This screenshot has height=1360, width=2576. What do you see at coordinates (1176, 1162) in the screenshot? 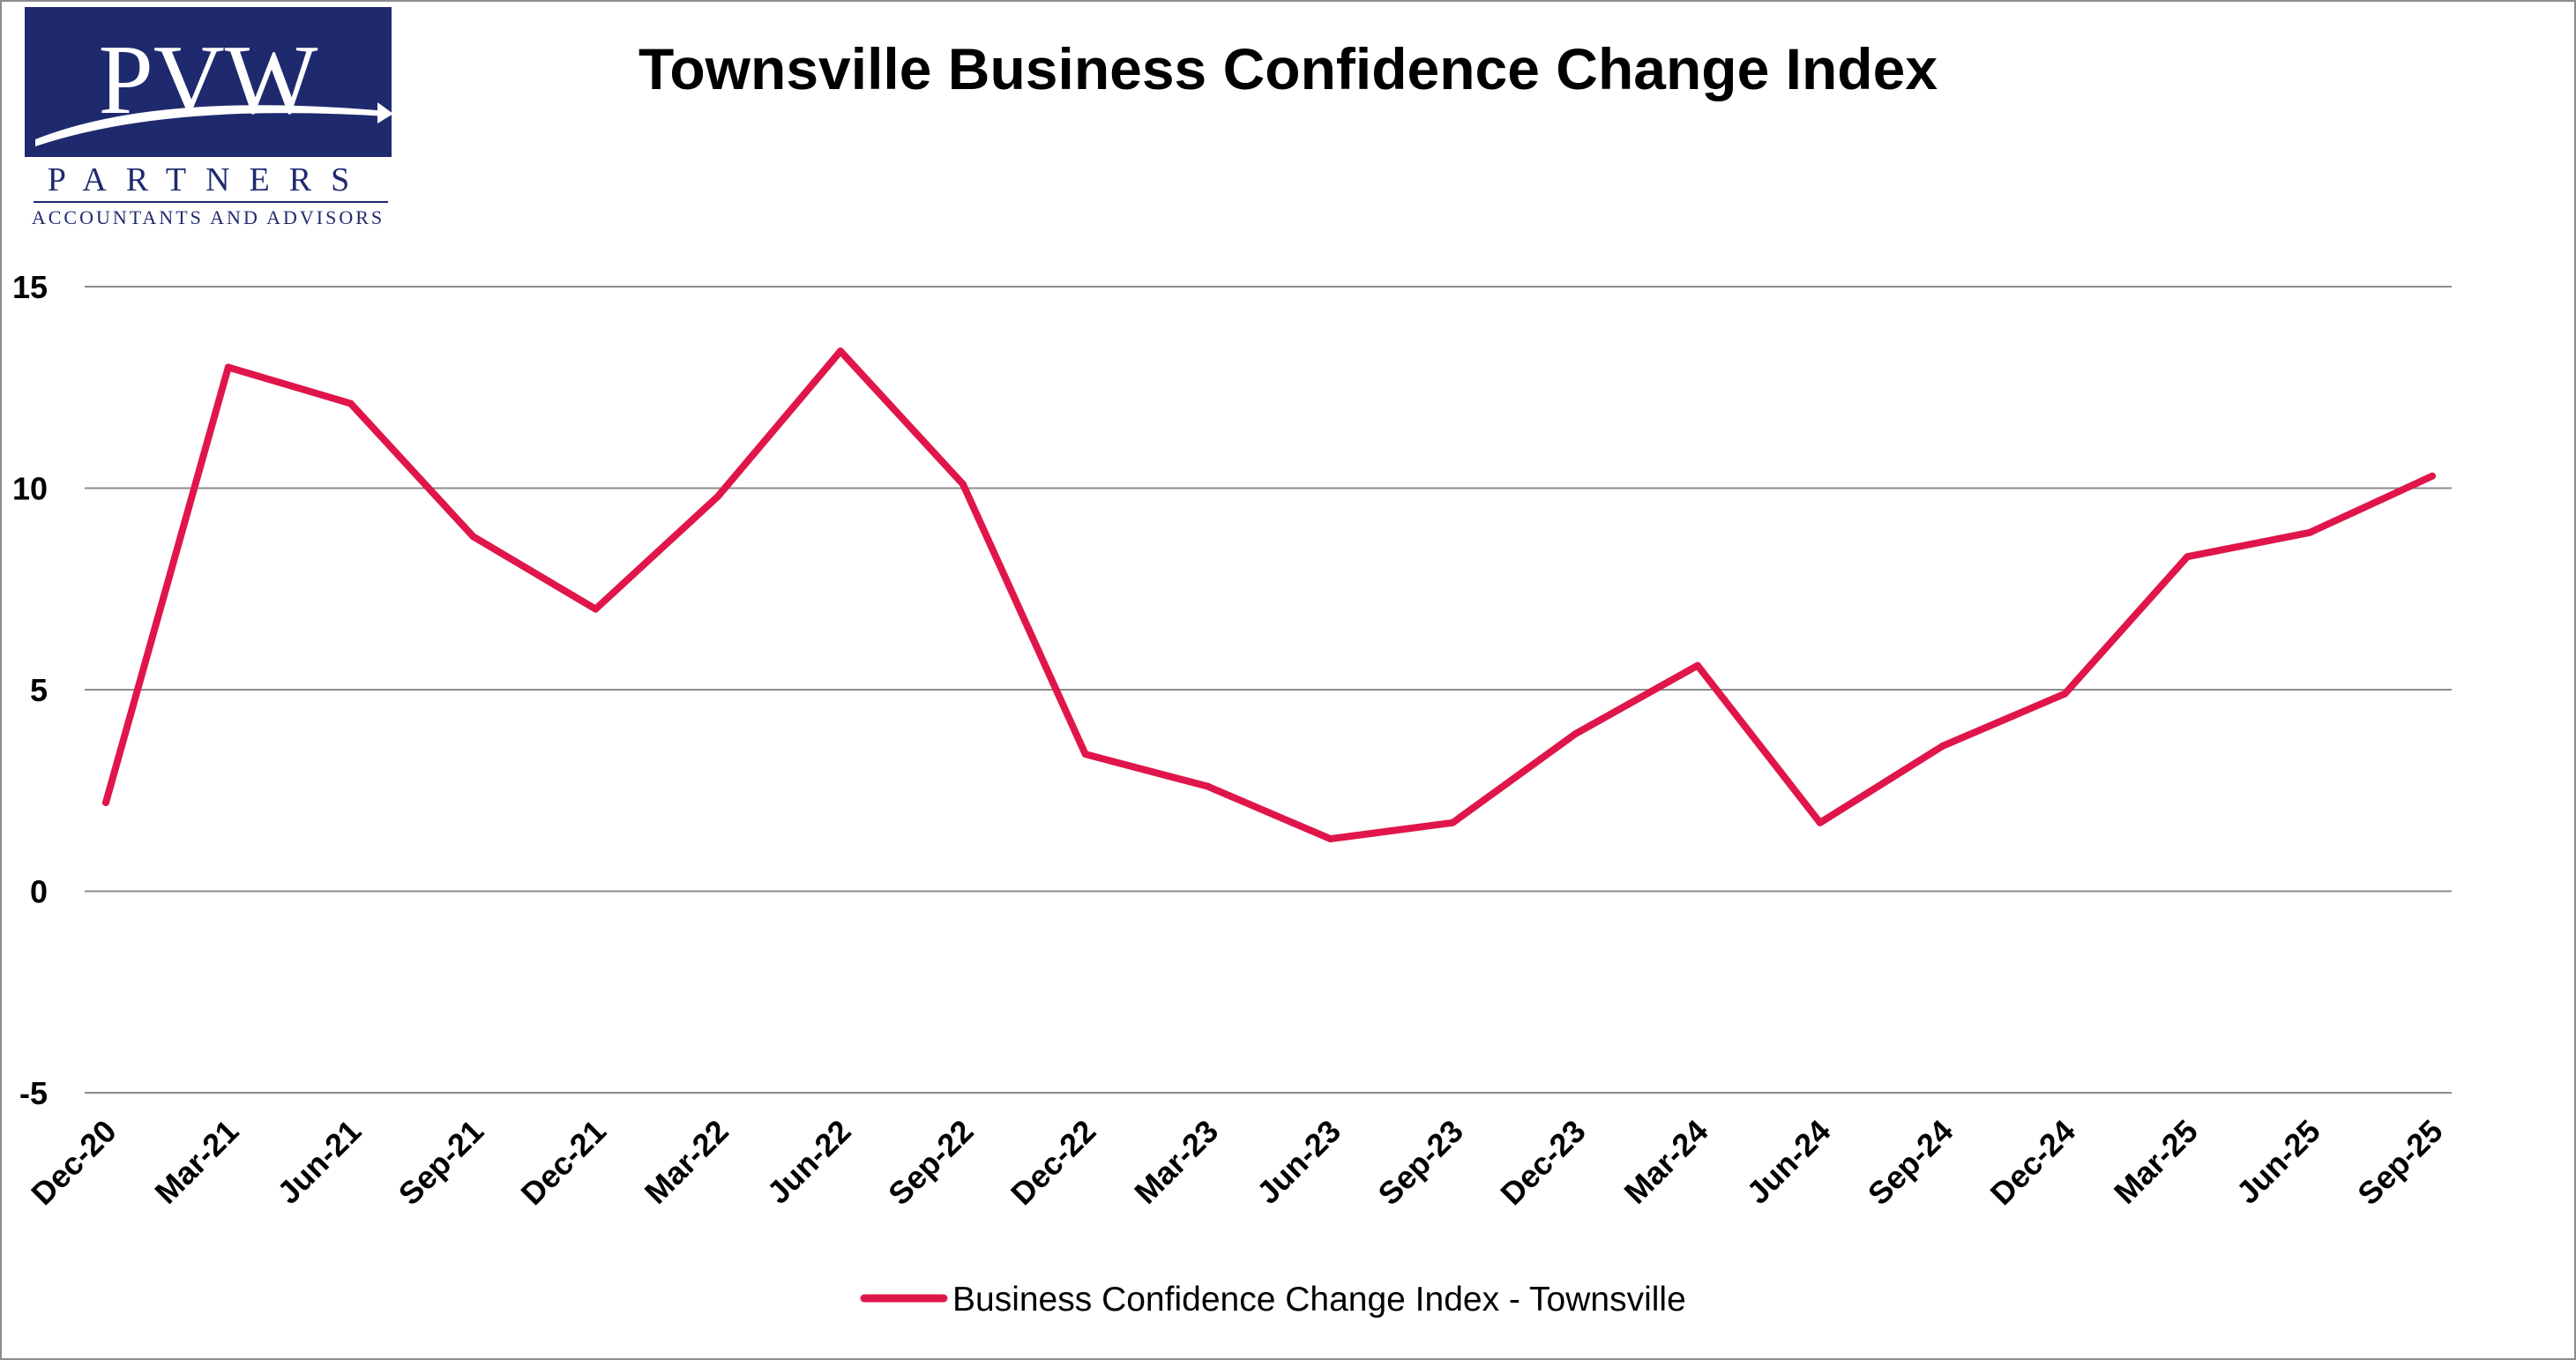
I see `x-tick-label: Mar-23` at bounding box center [1176, 1162].